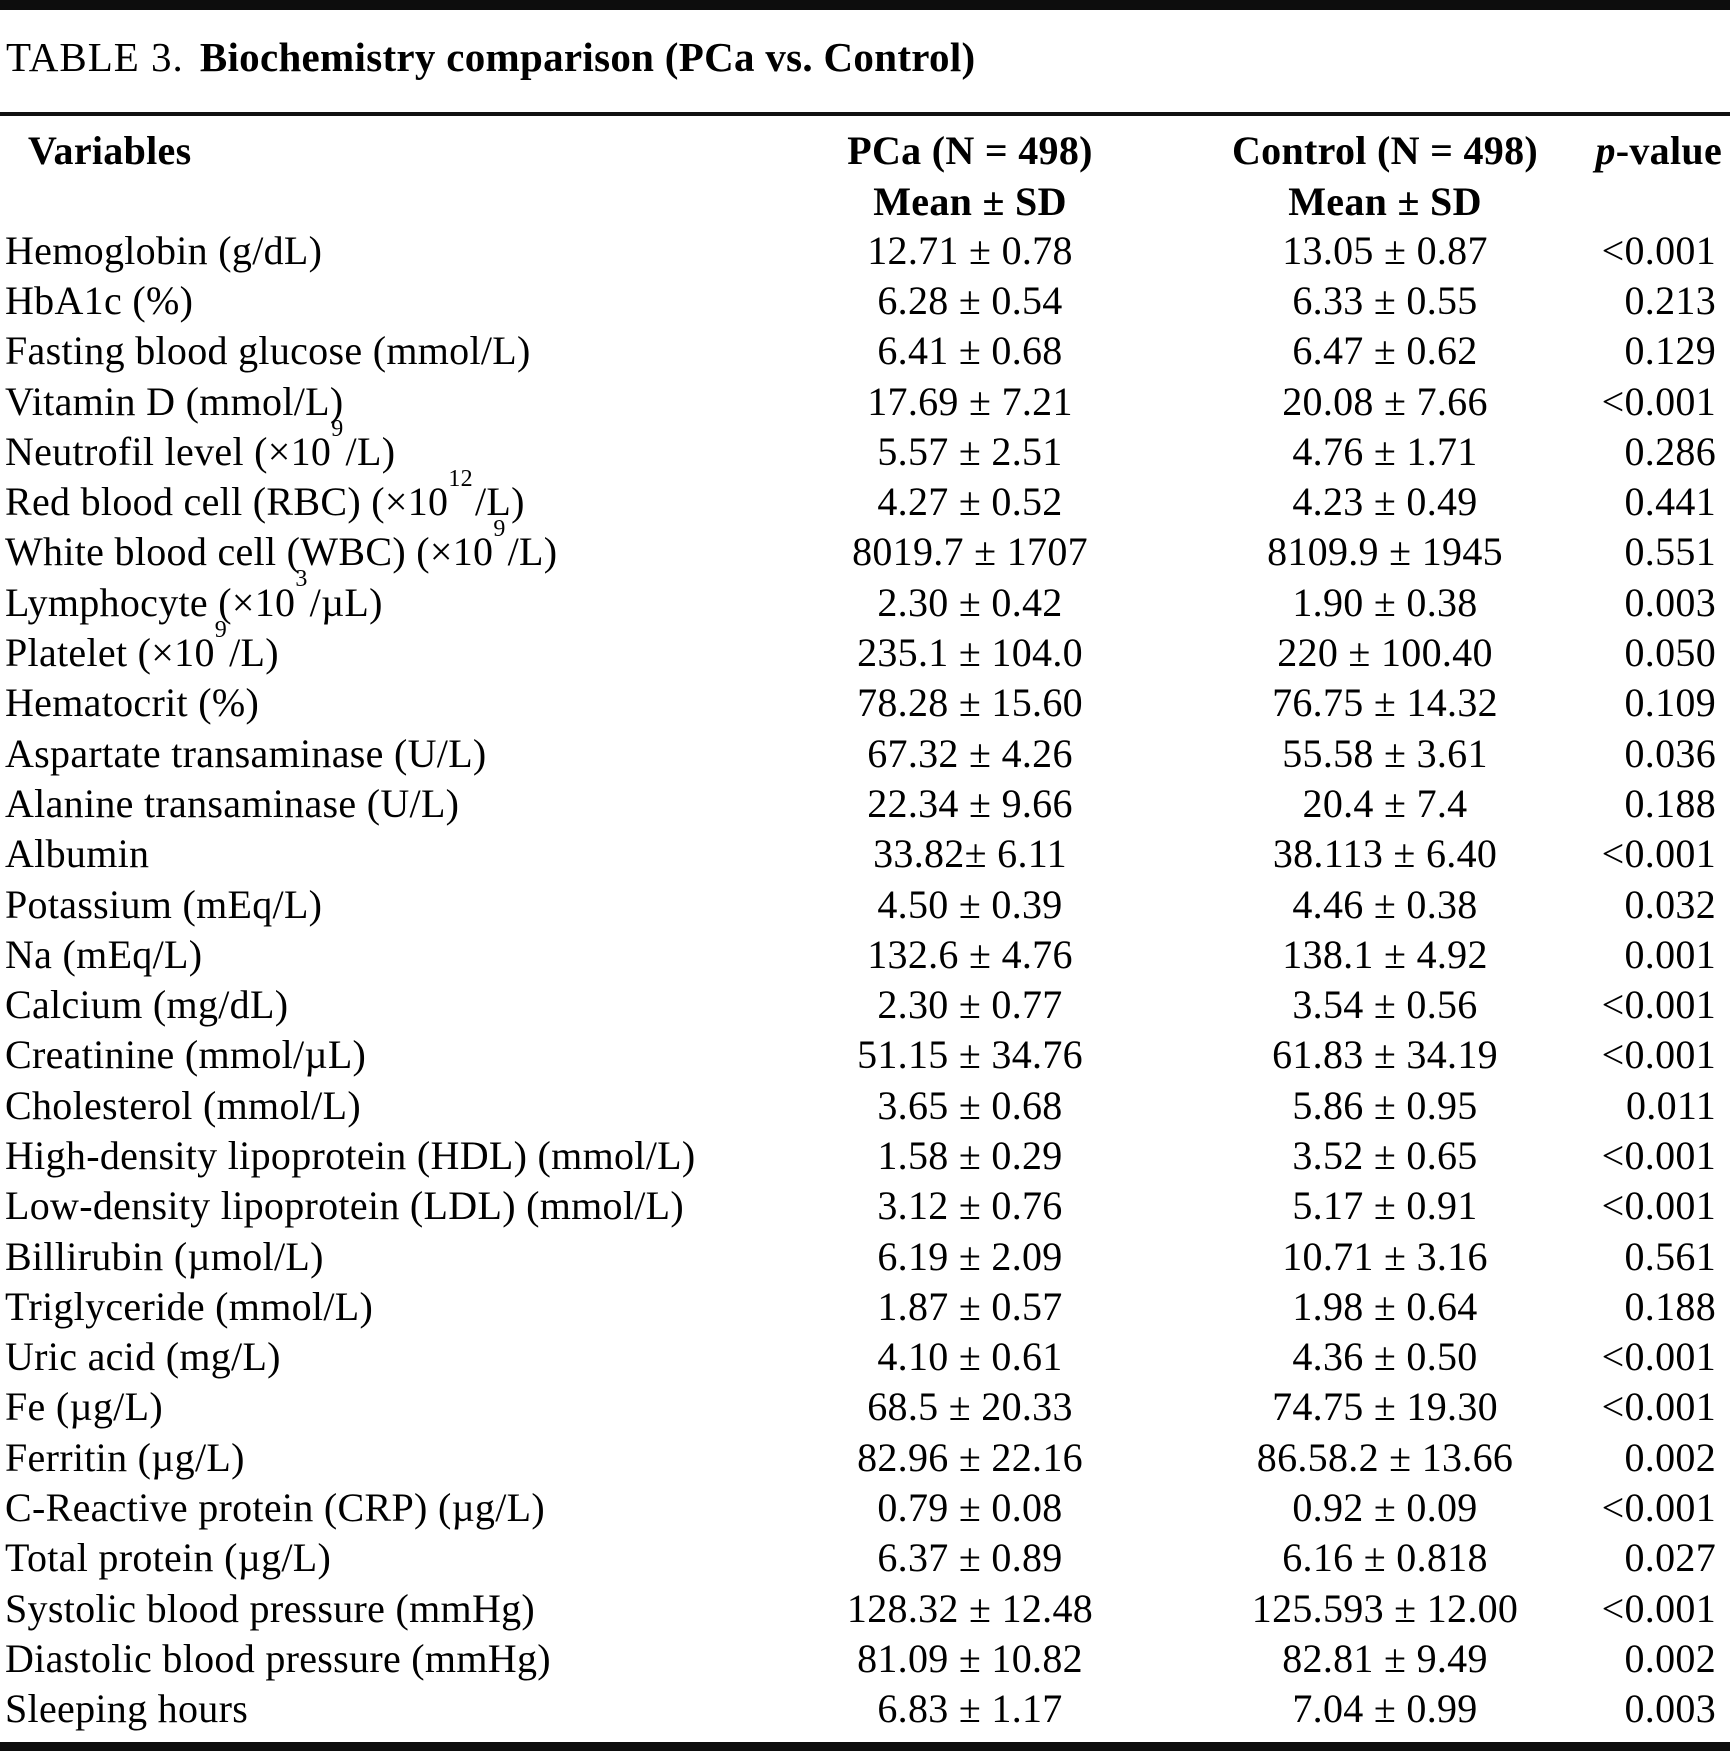  What do you see at coordinates (1668, 150) in the screenshot?
I see `pvalue-suffix: -value` at bounding box center [1668, 150].